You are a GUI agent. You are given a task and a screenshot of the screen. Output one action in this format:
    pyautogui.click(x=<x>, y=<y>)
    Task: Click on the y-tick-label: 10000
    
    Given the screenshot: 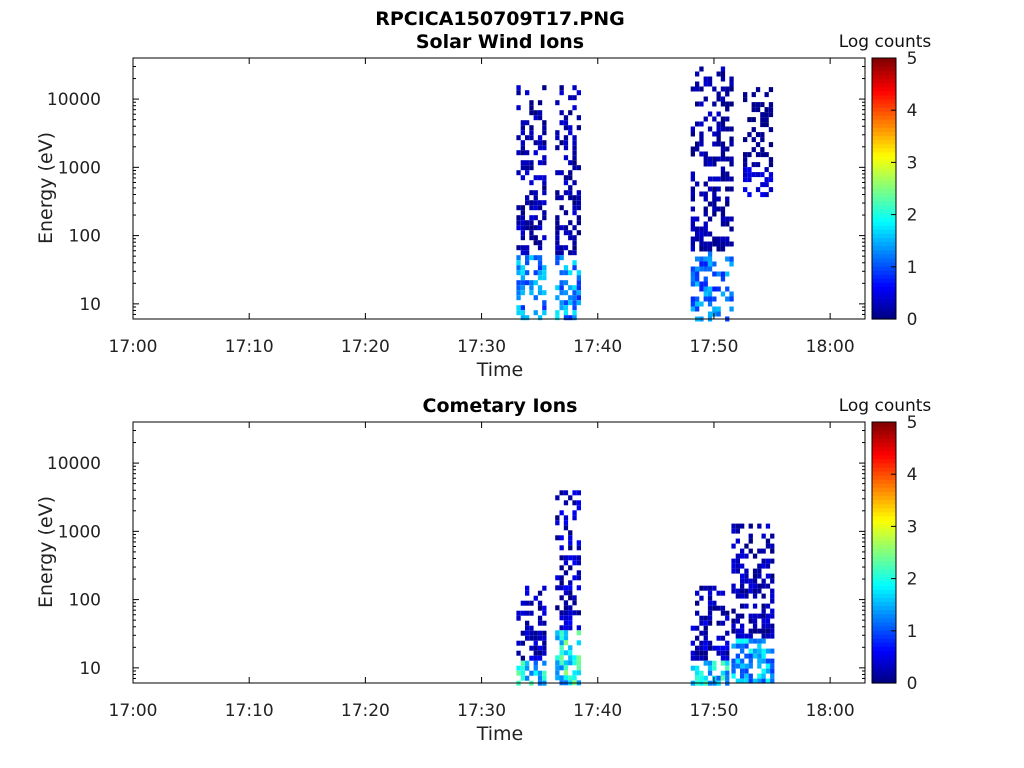 What is the action you would take?
    pyautogui.click(x=74, y=464)
    